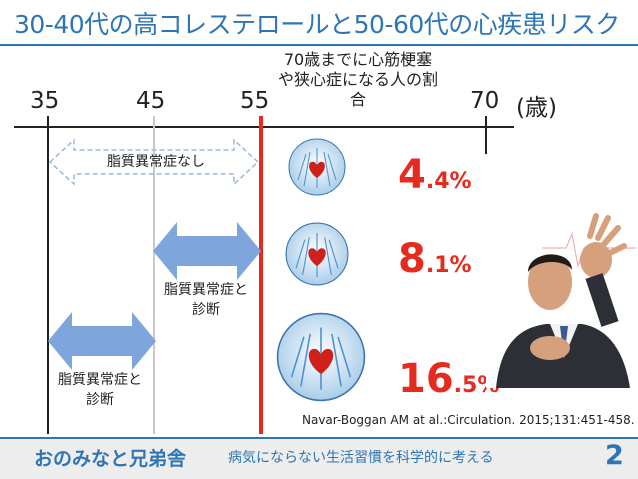 The width and height of the screenshot is (638, 479). I want to click on tick-label-45: 45, so click(151, 101).